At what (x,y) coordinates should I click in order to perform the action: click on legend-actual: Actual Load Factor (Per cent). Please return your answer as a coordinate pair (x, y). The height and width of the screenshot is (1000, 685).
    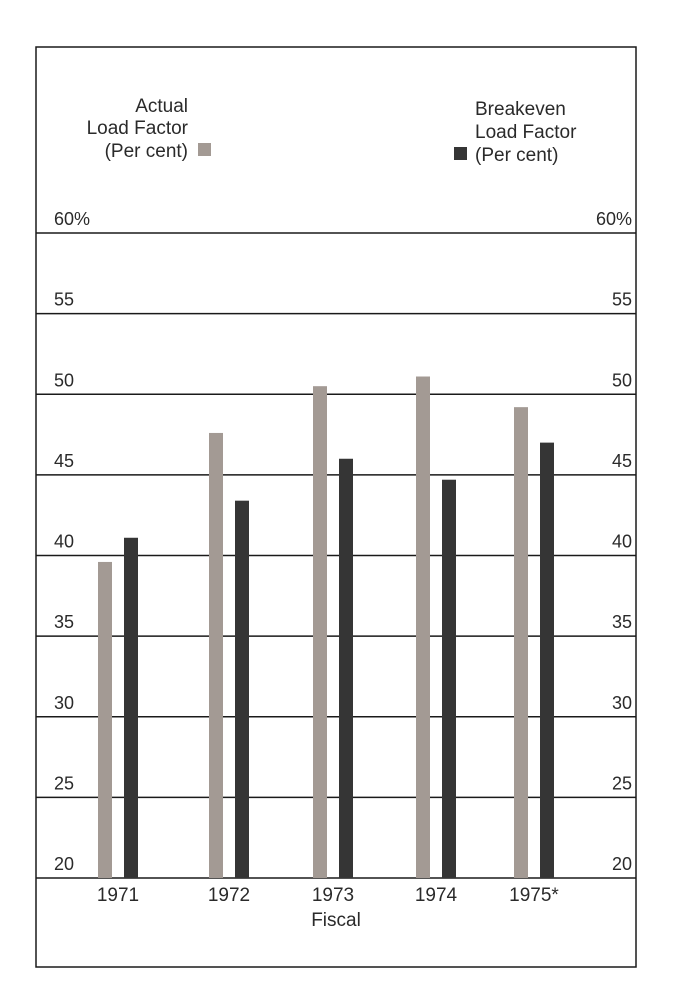
    Looking at the image, I should click on (149, 129).